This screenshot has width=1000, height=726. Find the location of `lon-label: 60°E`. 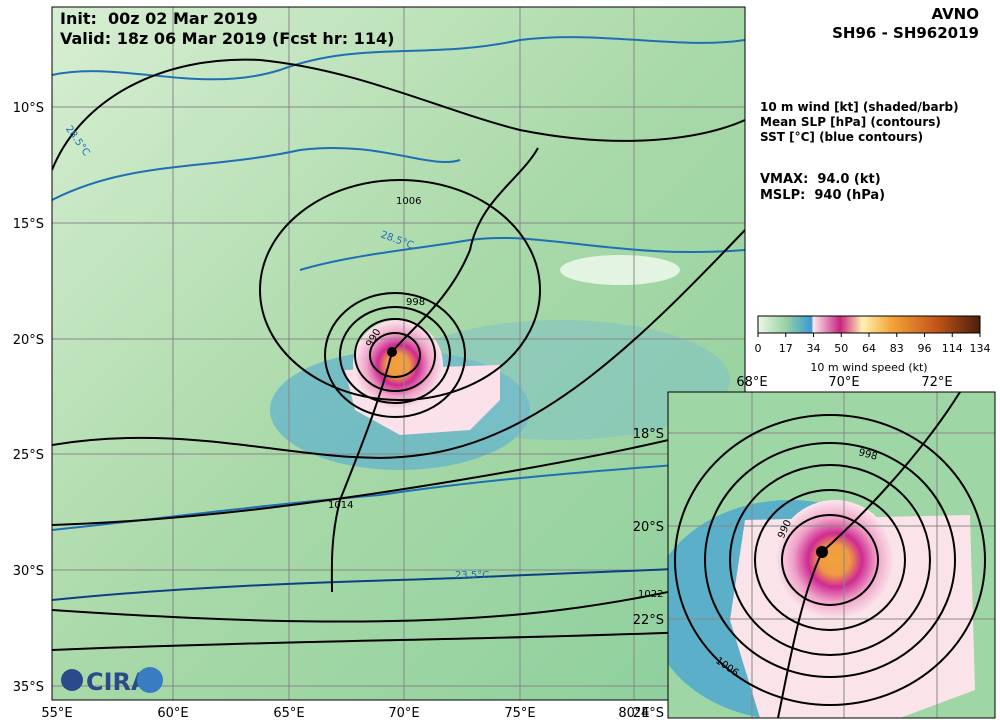

lon-label: 60°E is located at coordinates (172, 713).